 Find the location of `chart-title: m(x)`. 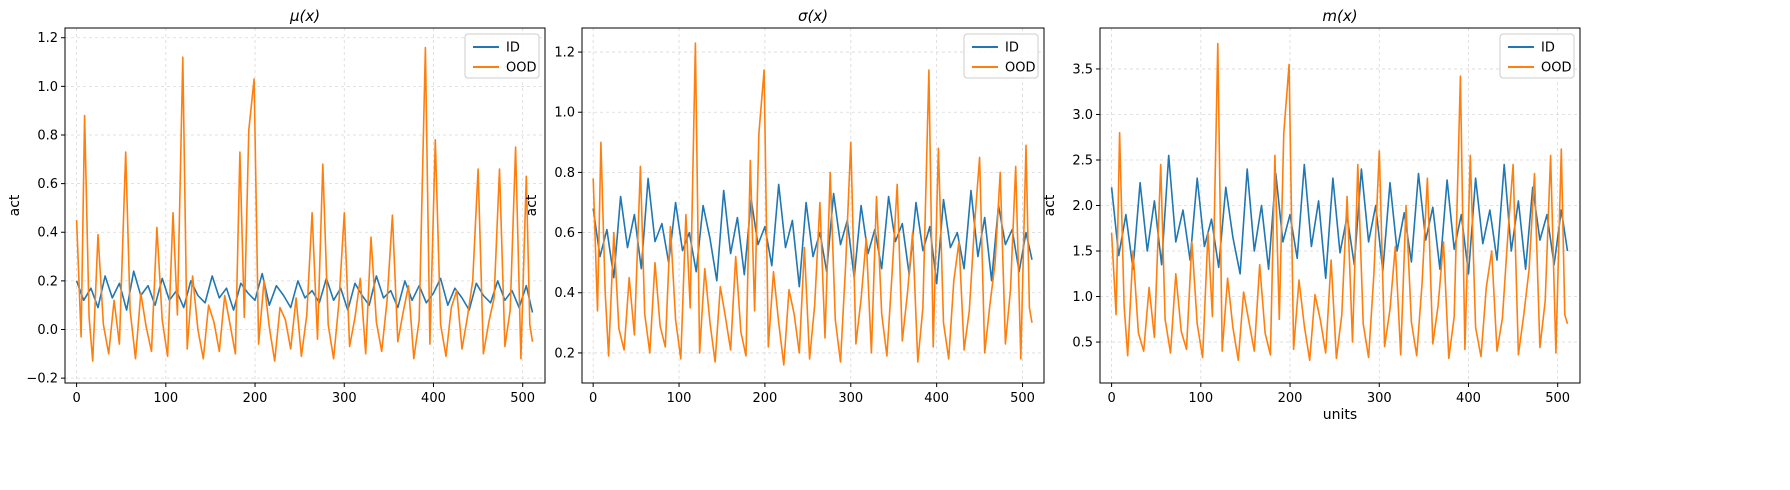

chart-title: m(x) is located at coordinates (1339, 16).